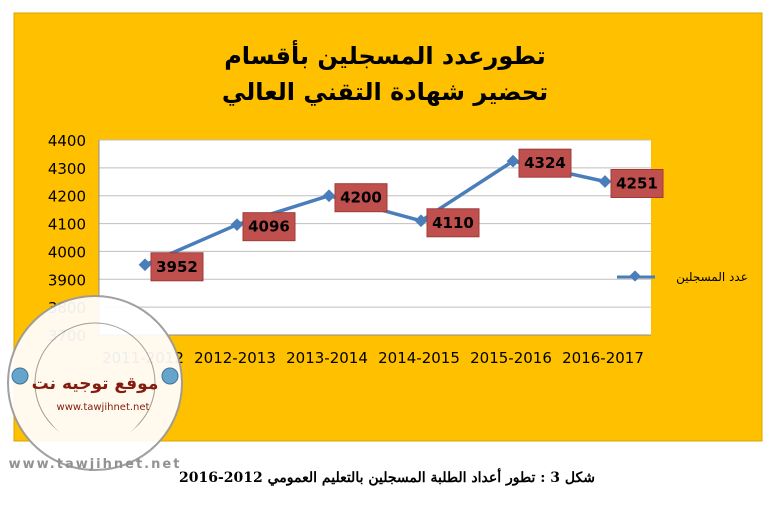 The image size is (774, 517). What do you see at coordinates (511, 358) in the screenshot?
I see `x-tick-label: 2015-2016` at bounding box center [511, 358].